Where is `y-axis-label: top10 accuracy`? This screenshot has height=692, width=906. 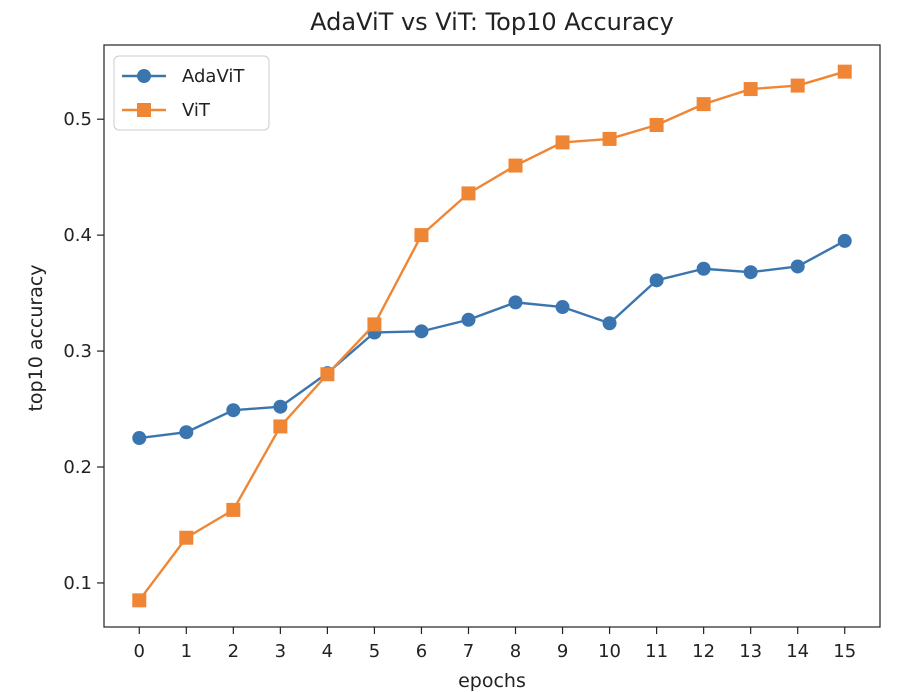
y-axis-label: top10 accuracy is located at coordinates (36, 337).